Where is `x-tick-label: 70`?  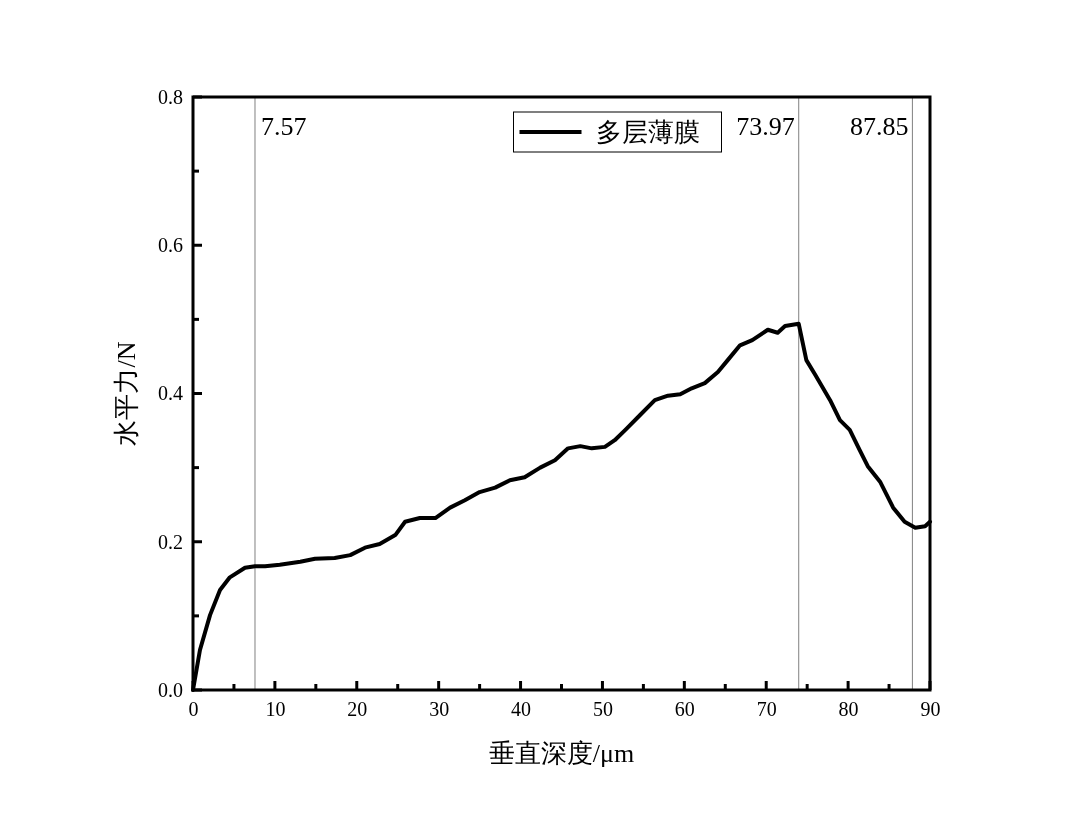 x-tick-label: 70 is located at coordinates (766, 709).